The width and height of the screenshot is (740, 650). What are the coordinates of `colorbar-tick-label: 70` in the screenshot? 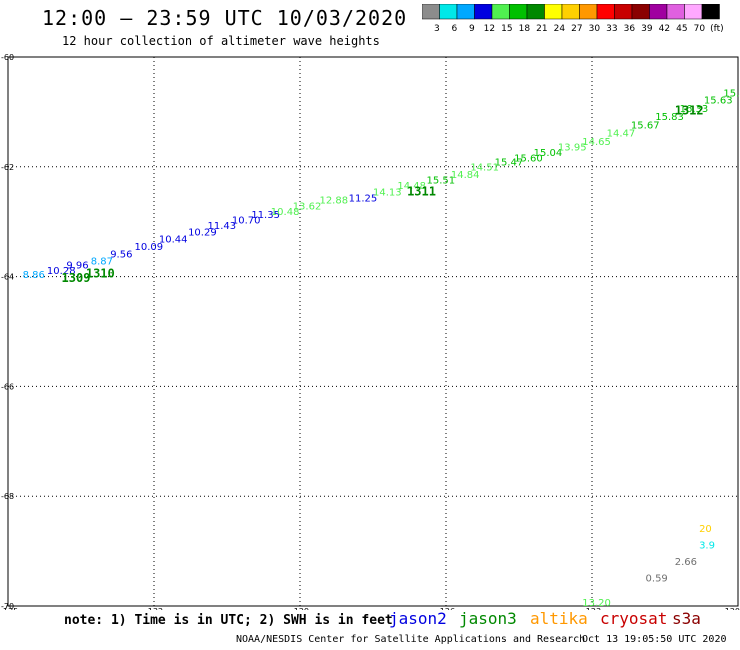 It's located at (700, 29).